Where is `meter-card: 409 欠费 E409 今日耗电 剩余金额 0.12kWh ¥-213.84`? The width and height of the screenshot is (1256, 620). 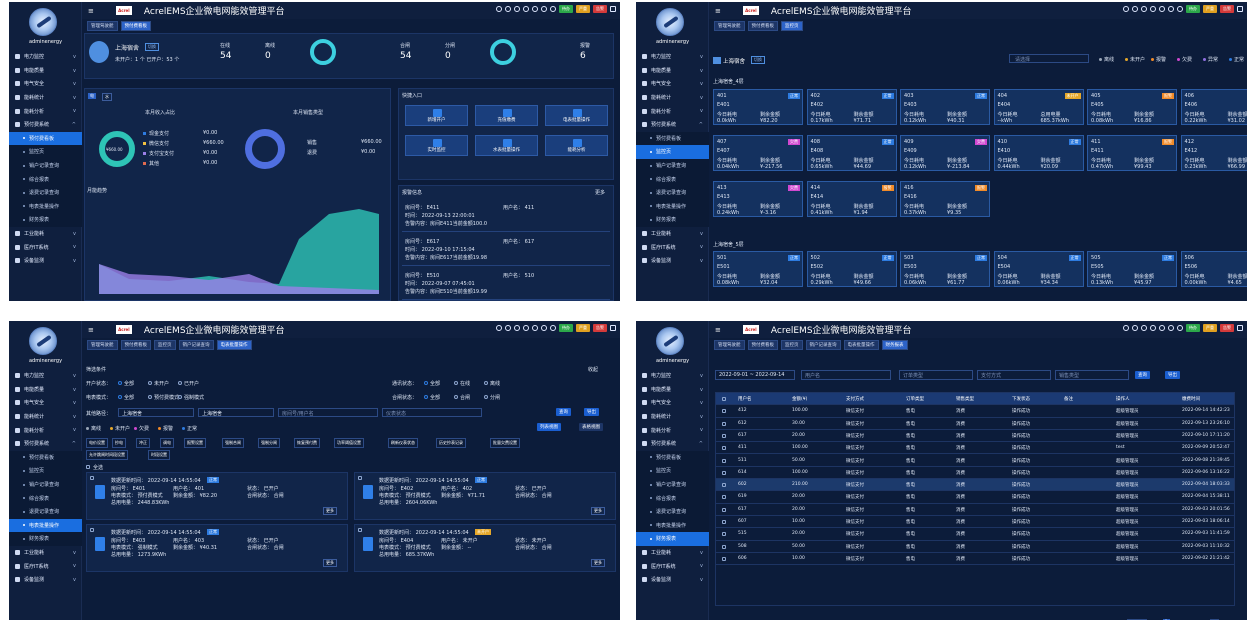 meter-card: 409 欠费 E409 今日耗电 剩余金额 0.12kWh ¥-213.84 is located at coordinates (945, 153).